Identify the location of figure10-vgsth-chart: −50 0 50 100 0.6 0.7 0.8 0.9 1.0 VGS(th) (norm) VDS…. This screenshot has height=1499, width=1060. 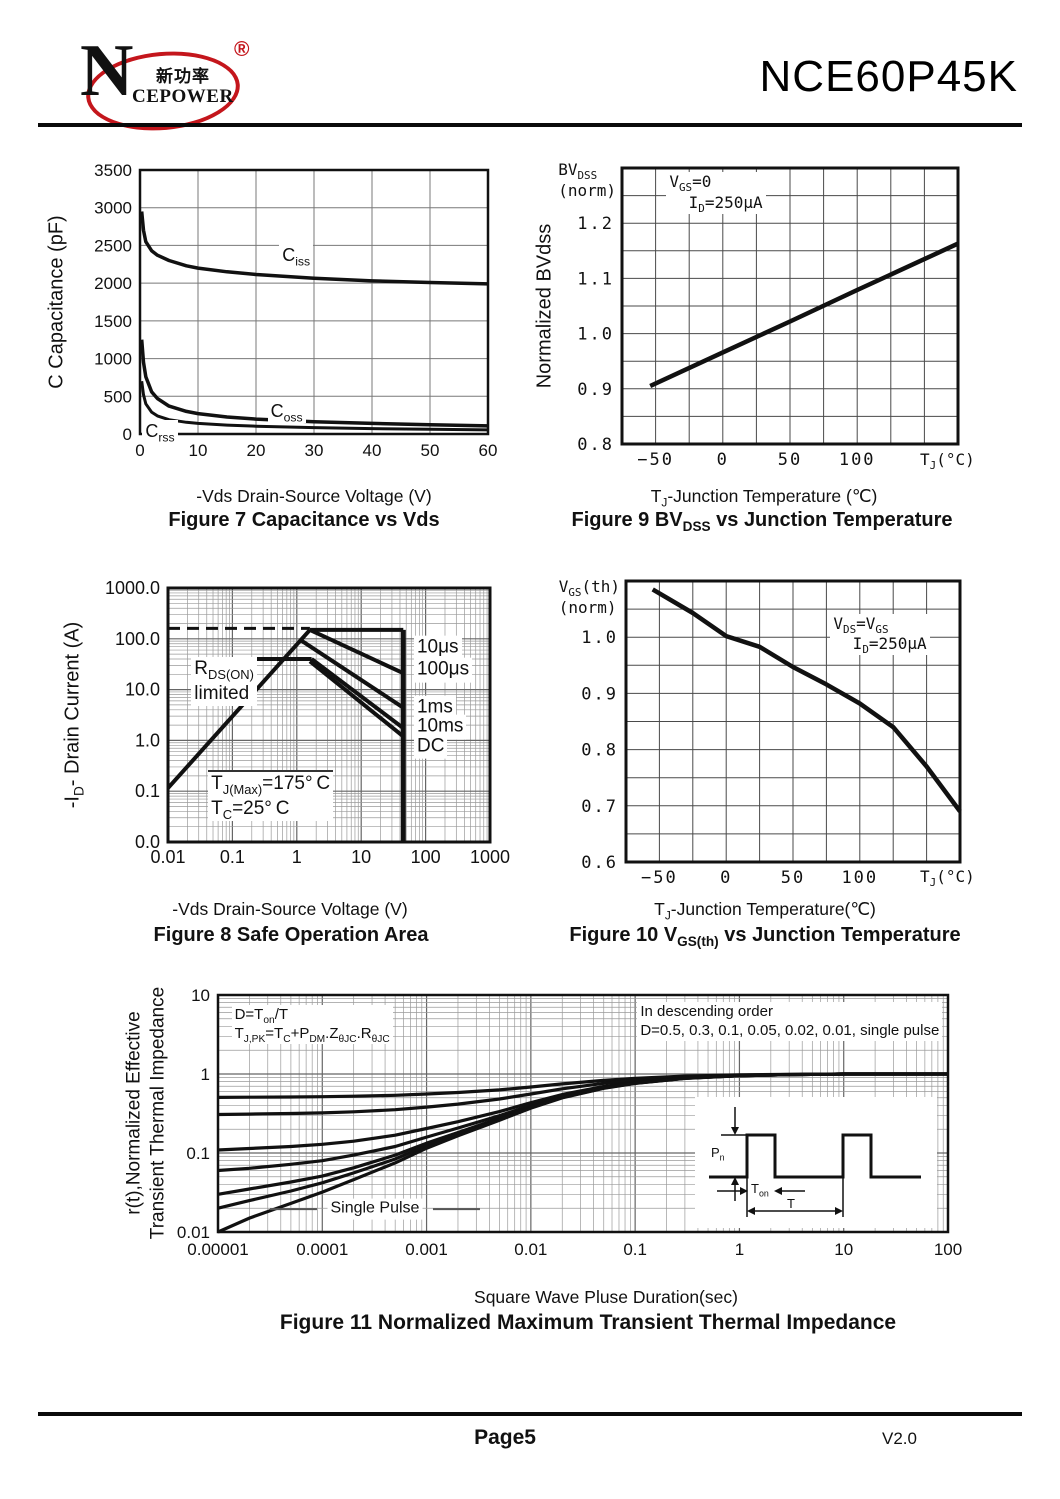
(767, 732).